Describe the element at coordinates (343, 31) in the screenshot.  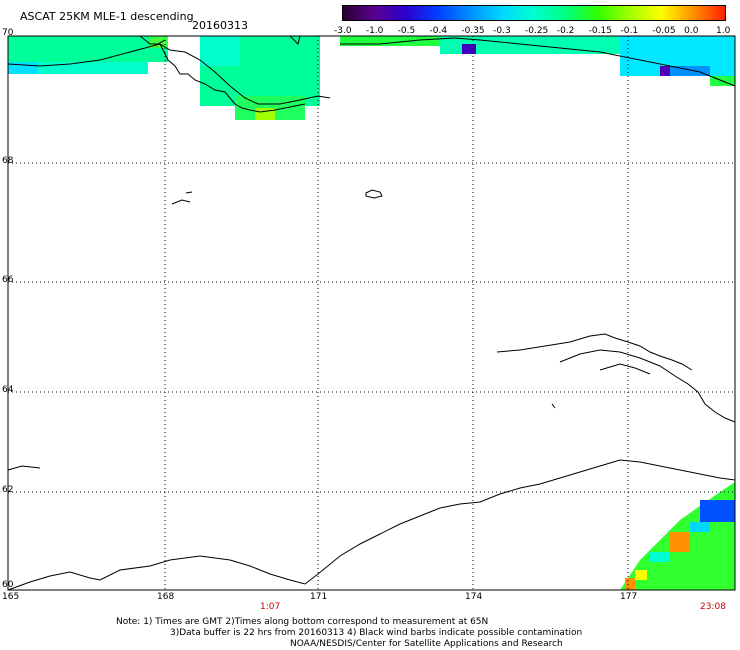
I see `colorbar-label: -3.0` at that location.